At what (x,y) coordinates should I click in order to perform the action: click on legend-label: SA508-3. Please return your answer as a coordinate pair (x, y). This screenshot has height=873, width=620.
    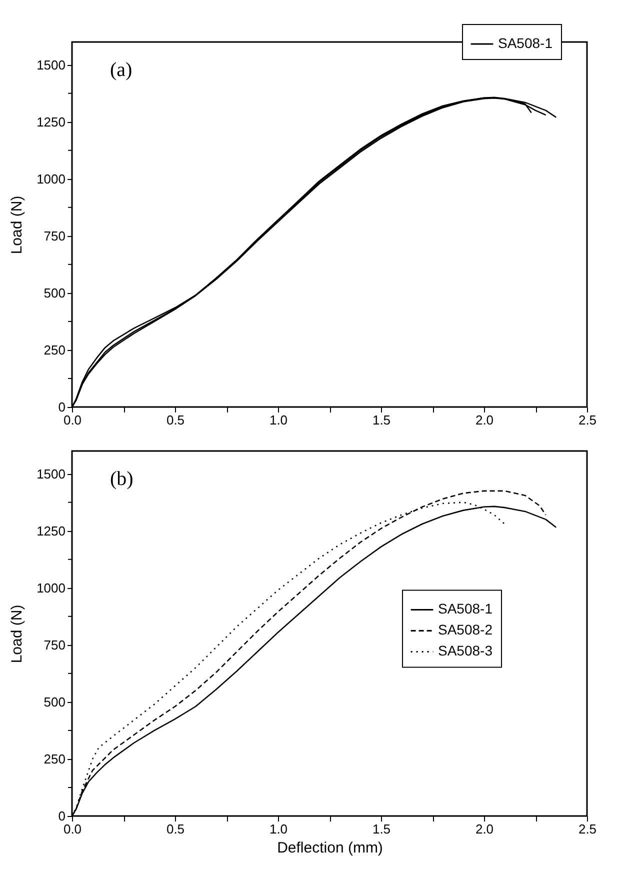
    Looking at the image, I should click on (465, 650).